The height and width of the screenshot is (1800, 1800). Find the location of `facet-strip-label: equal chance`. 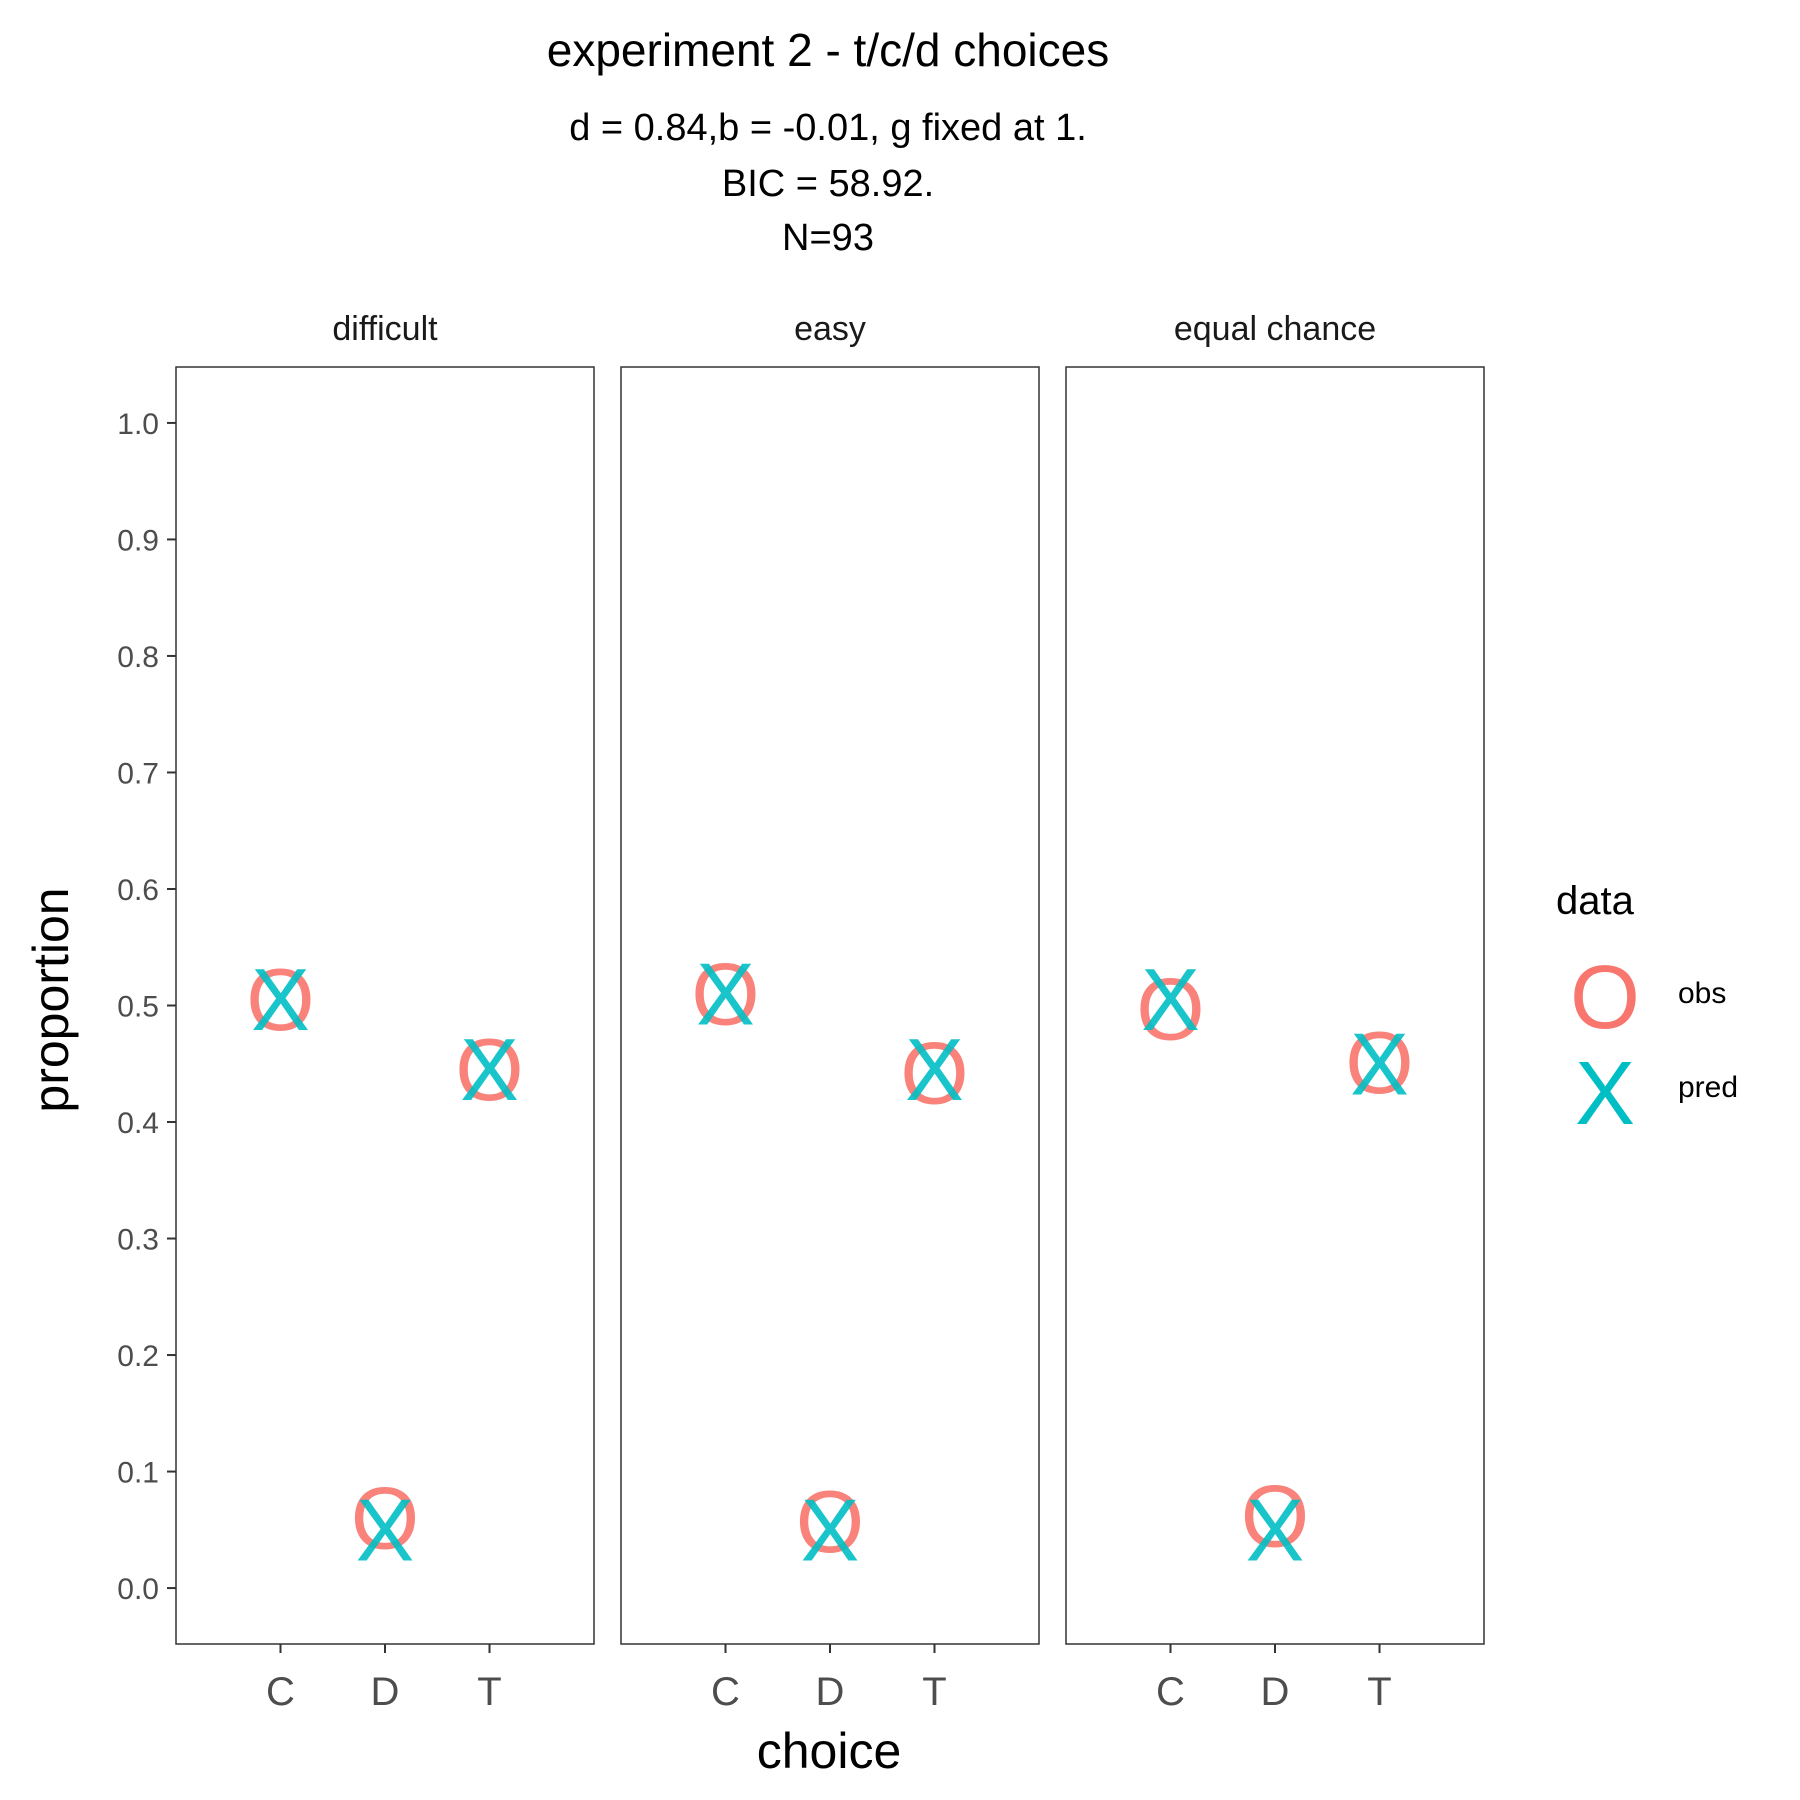

facet-strip-label: equal chance is located at coordinates (1275, 329).